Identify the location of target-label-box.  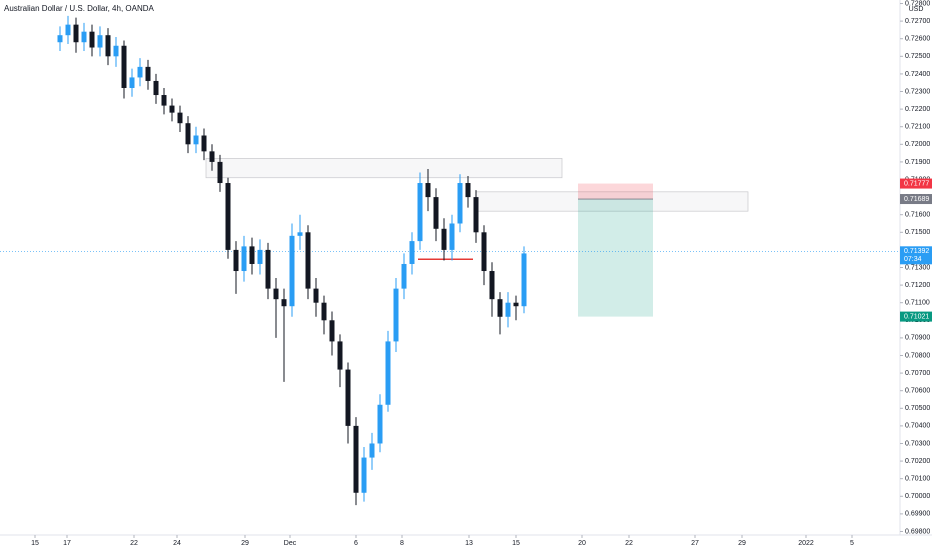
(916, 316).